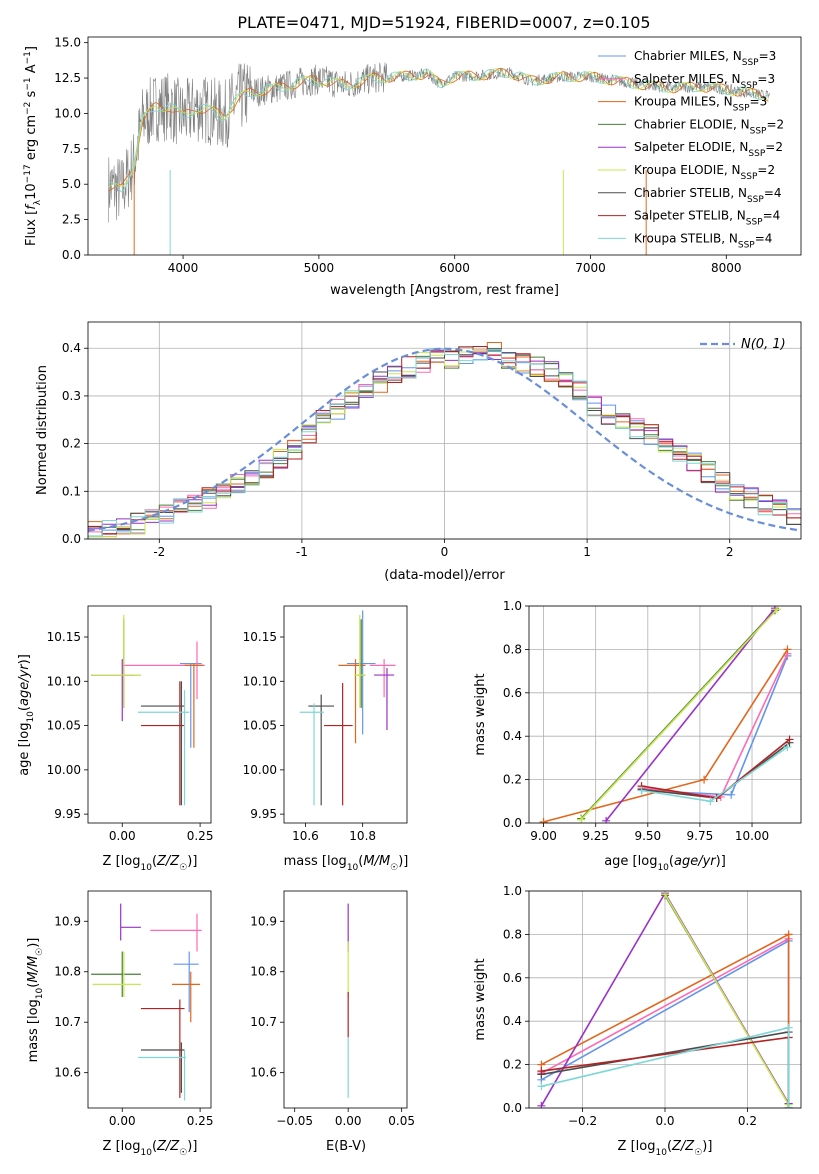  What do you see at coordinates (543, 836) in the screenshot?
I see `x-tick-label: 9.00` at bounding box center [543, 836].